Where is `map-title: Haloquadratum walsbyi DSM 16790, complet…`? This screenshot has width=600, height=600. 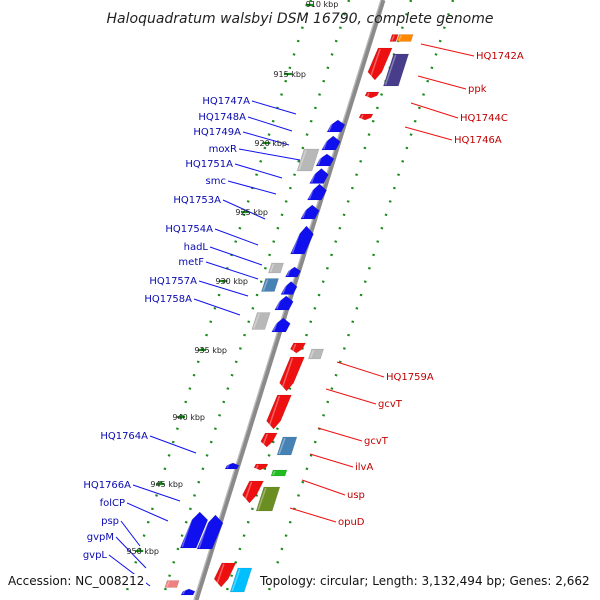 map-title: Haloquadratum walsbyi DSM 16790, complet… is located at coordinates (300, 19).